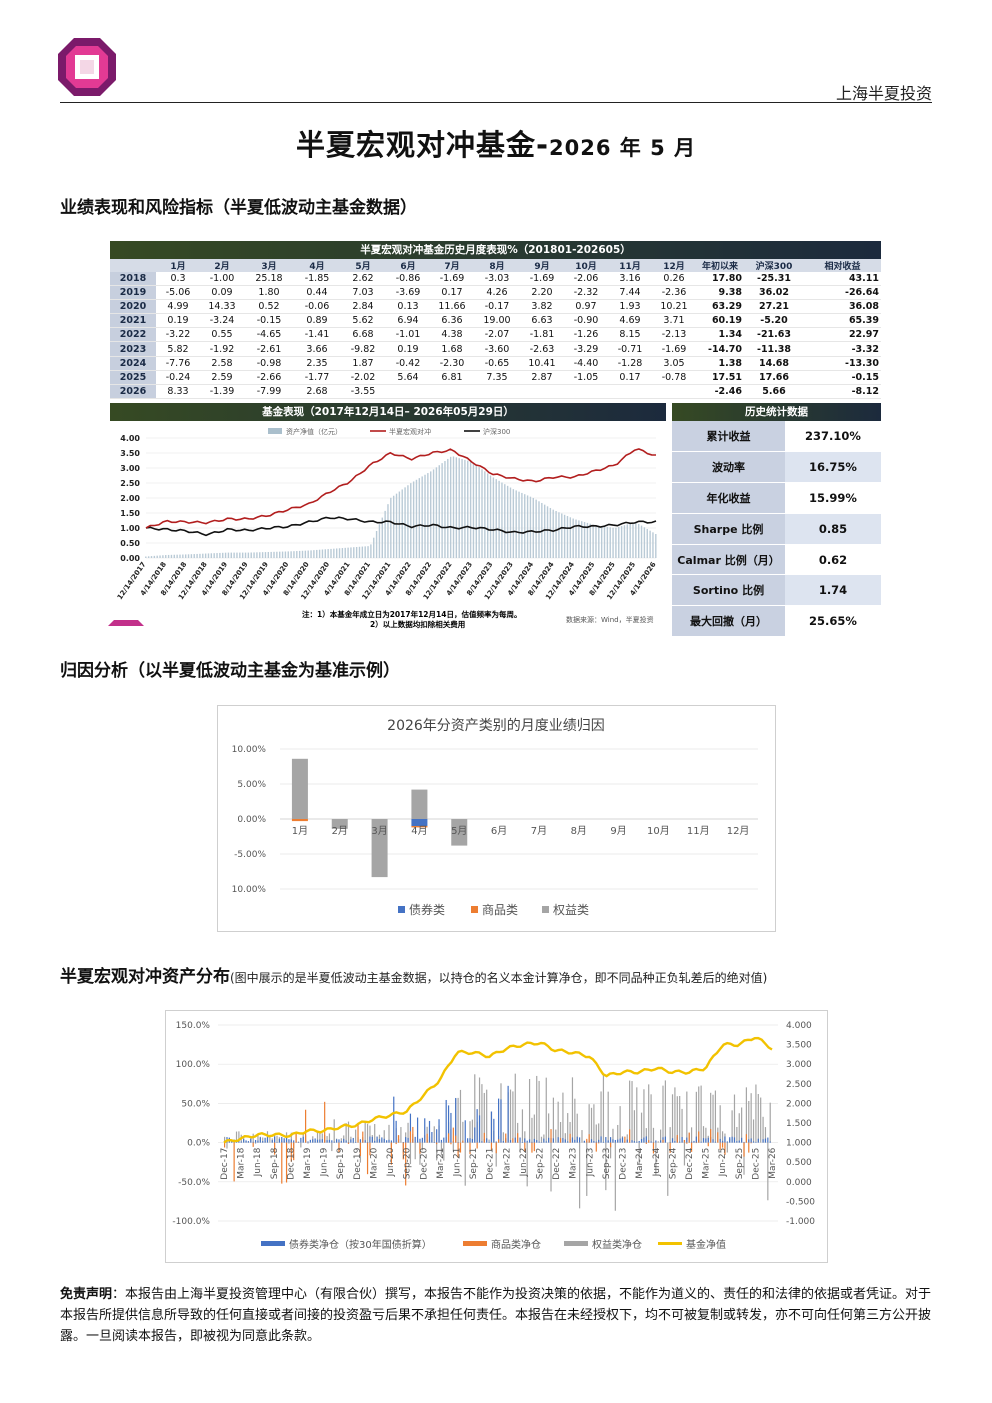 Image resolution: width=992 pixels, height=1403 pixels. Describe the element at coordinates (674, 279) in the screenshot. I see `value-cell: 0.26` at that location.